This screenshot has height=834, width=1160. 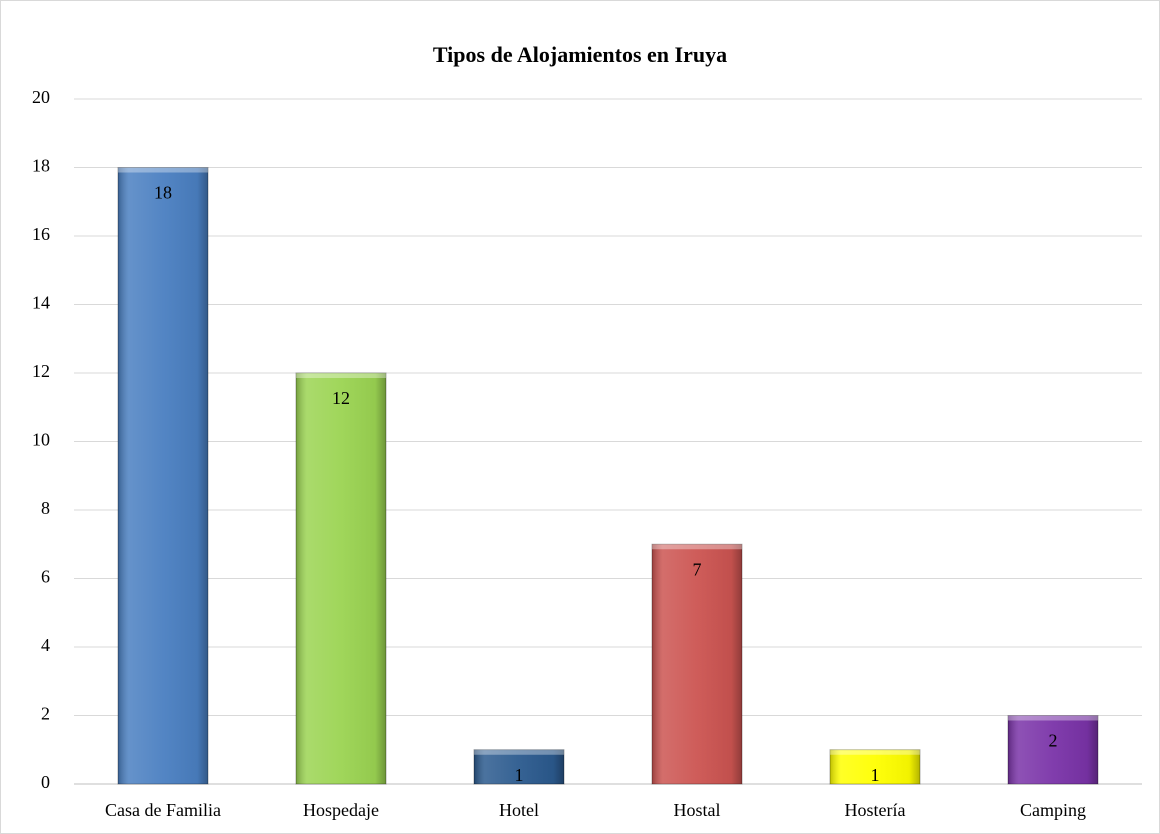 I want to click on y-tick-label: 2, so click(x=45, y=714).